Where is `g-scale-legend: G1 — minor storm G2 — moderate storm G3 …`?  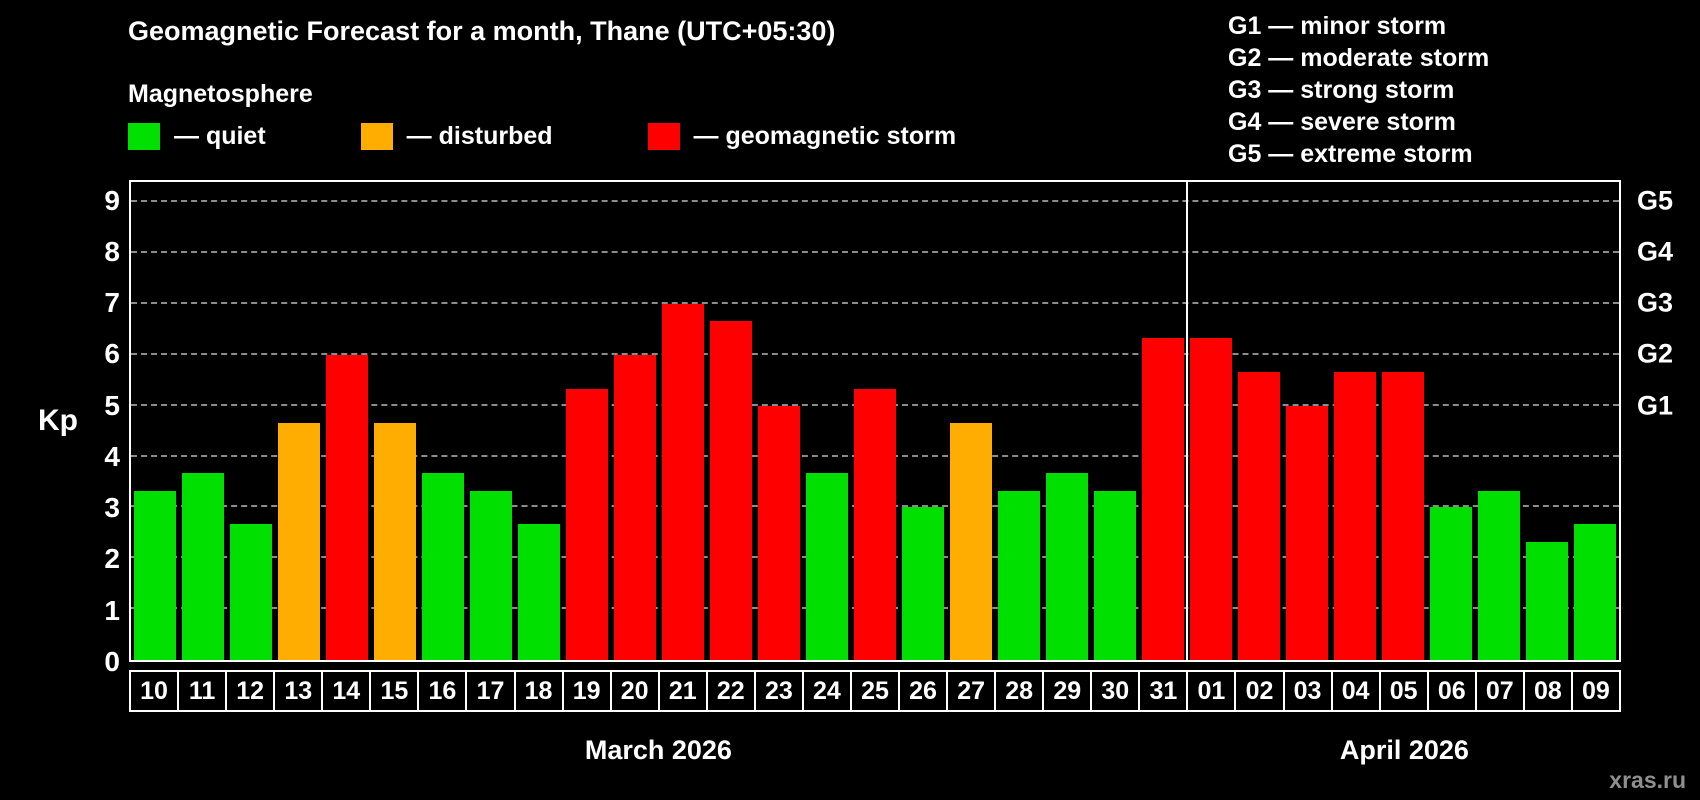 g-scale-legend: G1 — minor storm G2 — moderate storm G3 … is located at coordinates (1358, 90).